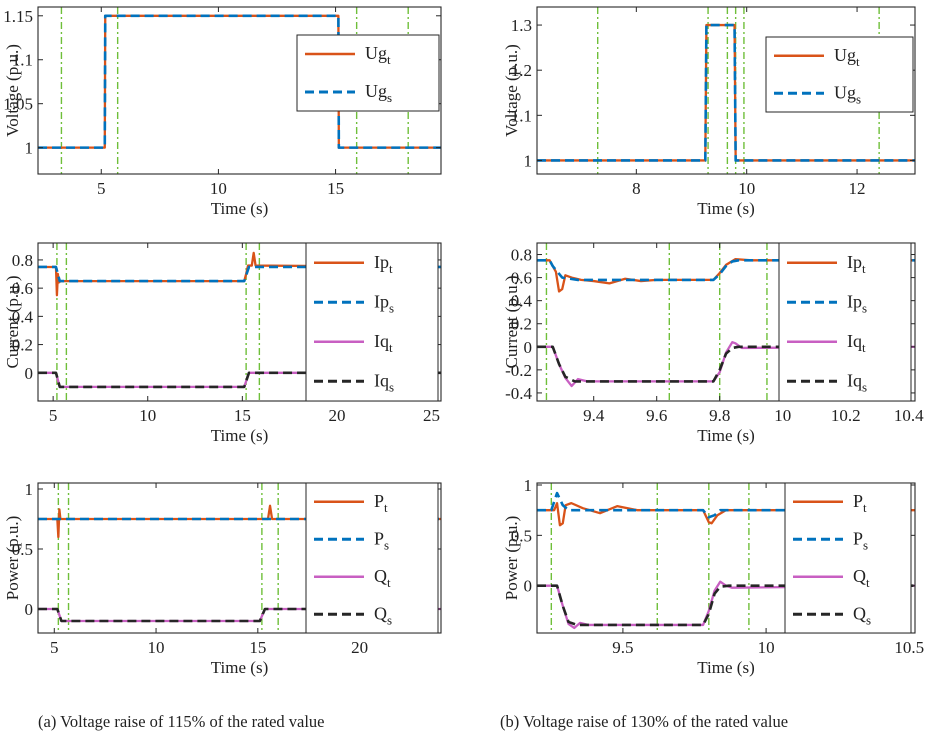 The image size is (927, 745). I want to click on legend-label-p-s: Ps, so click(860, 540).